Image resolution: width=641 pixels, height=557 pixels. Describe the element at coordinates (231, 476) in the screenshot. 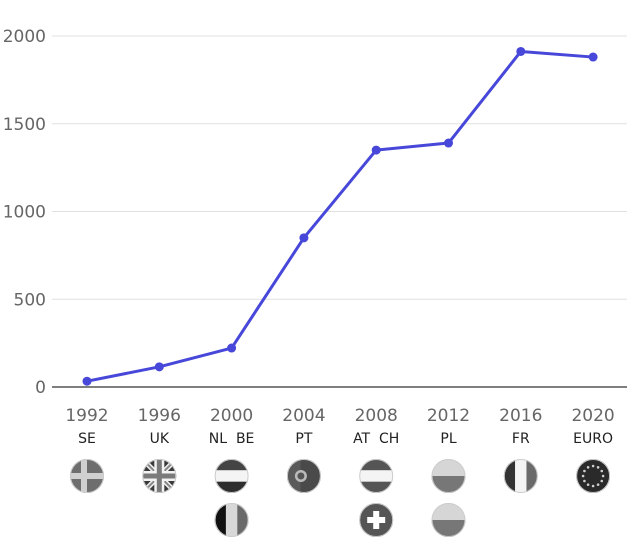

I see `netherlands-flag-icon` at that location.